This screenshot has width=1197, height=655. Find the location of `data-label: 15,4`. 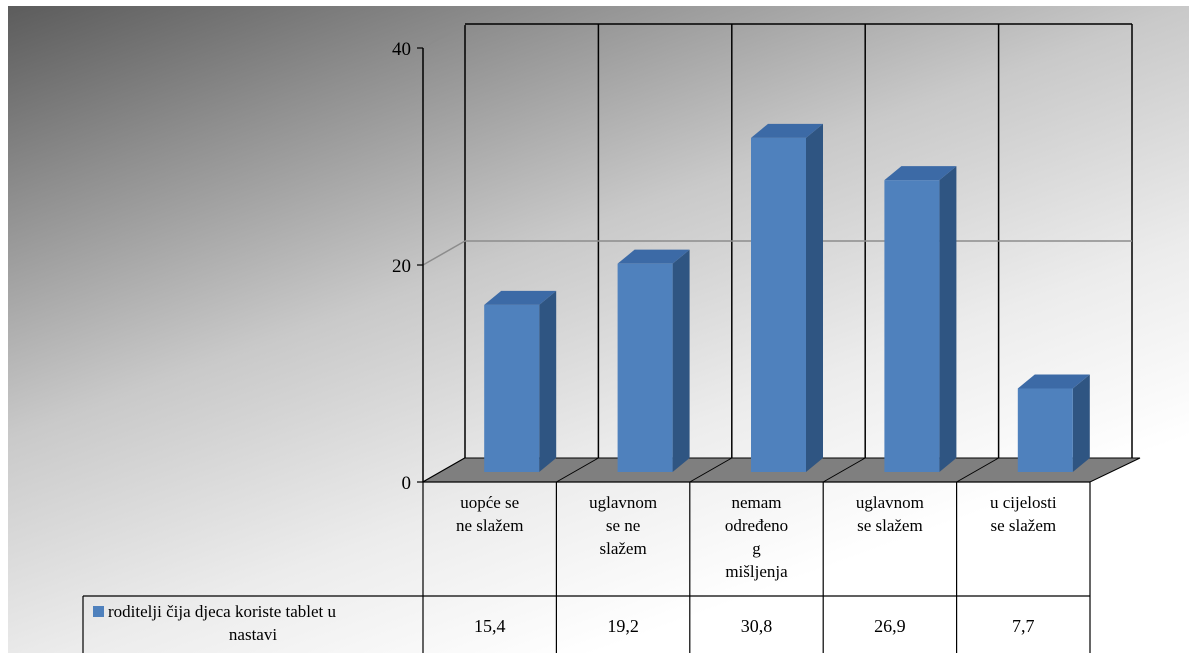

data-label: 15,4 is located at coordinates (490, 626).